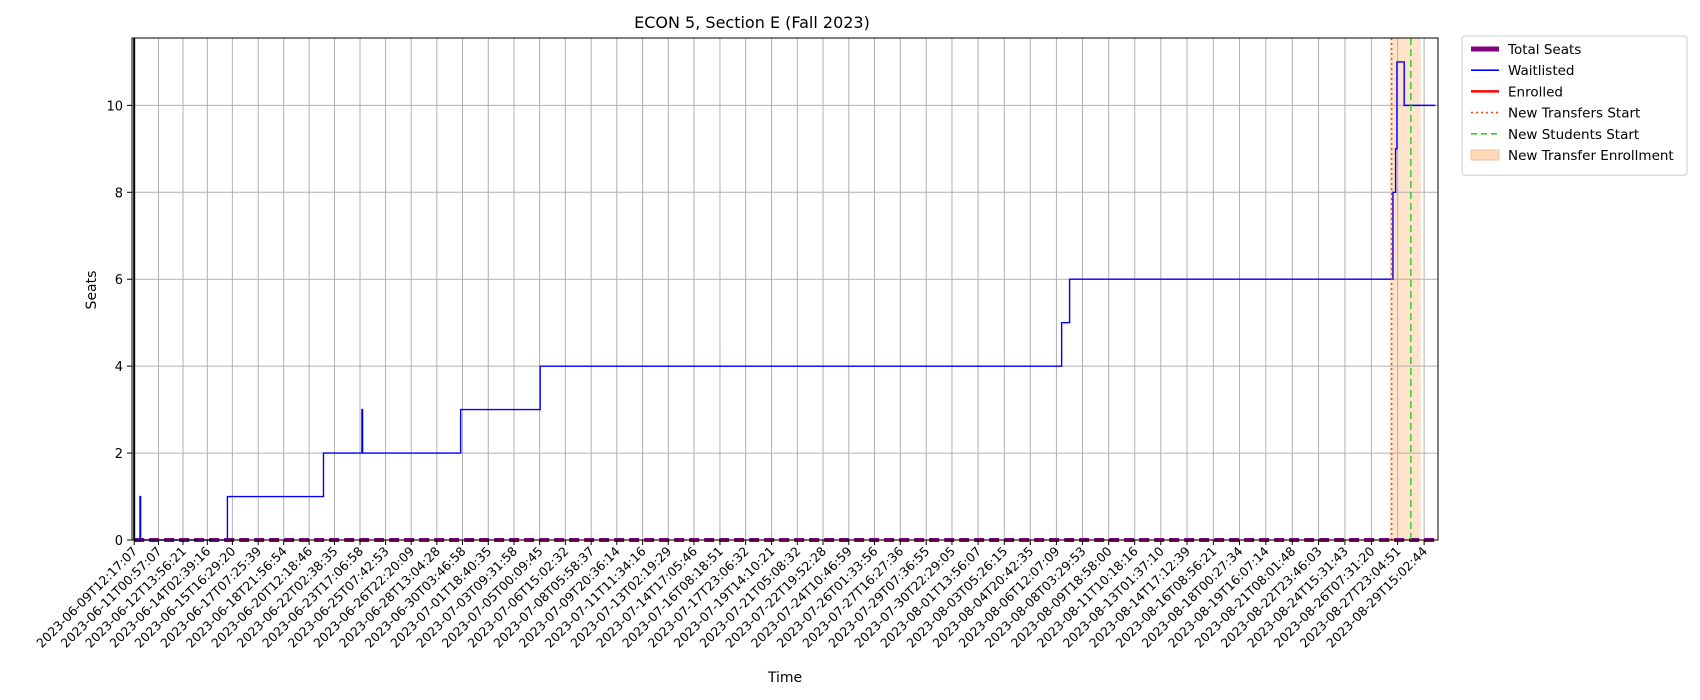 Image resolution: width=1700 pixels, height=700 pixels. Describe the element at coordinates (752, 22) in the screenshot. I see `chart-title: ECON 5, Section E (Fall 2023)` at that location.